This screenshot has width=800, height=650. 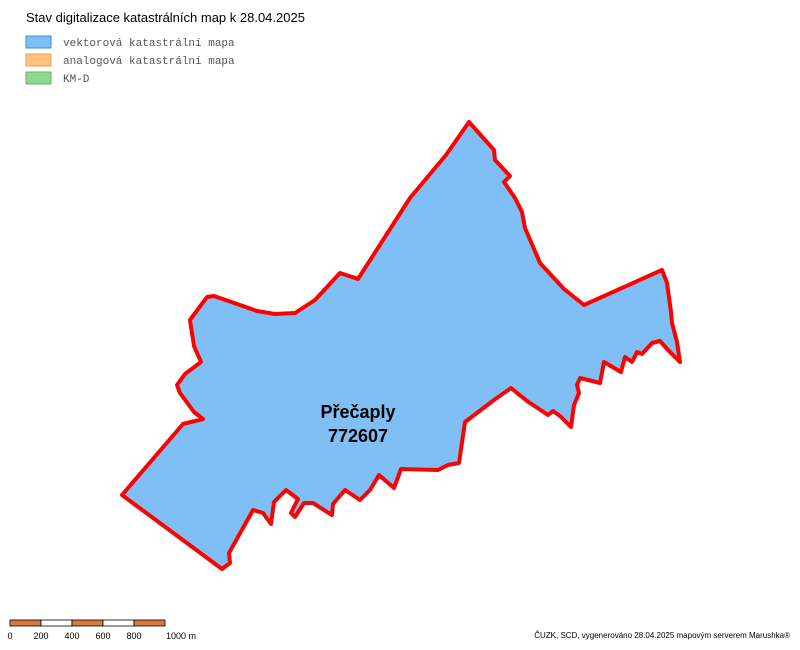 I want to click on scale-label: 800, so click(x=133, y=636).